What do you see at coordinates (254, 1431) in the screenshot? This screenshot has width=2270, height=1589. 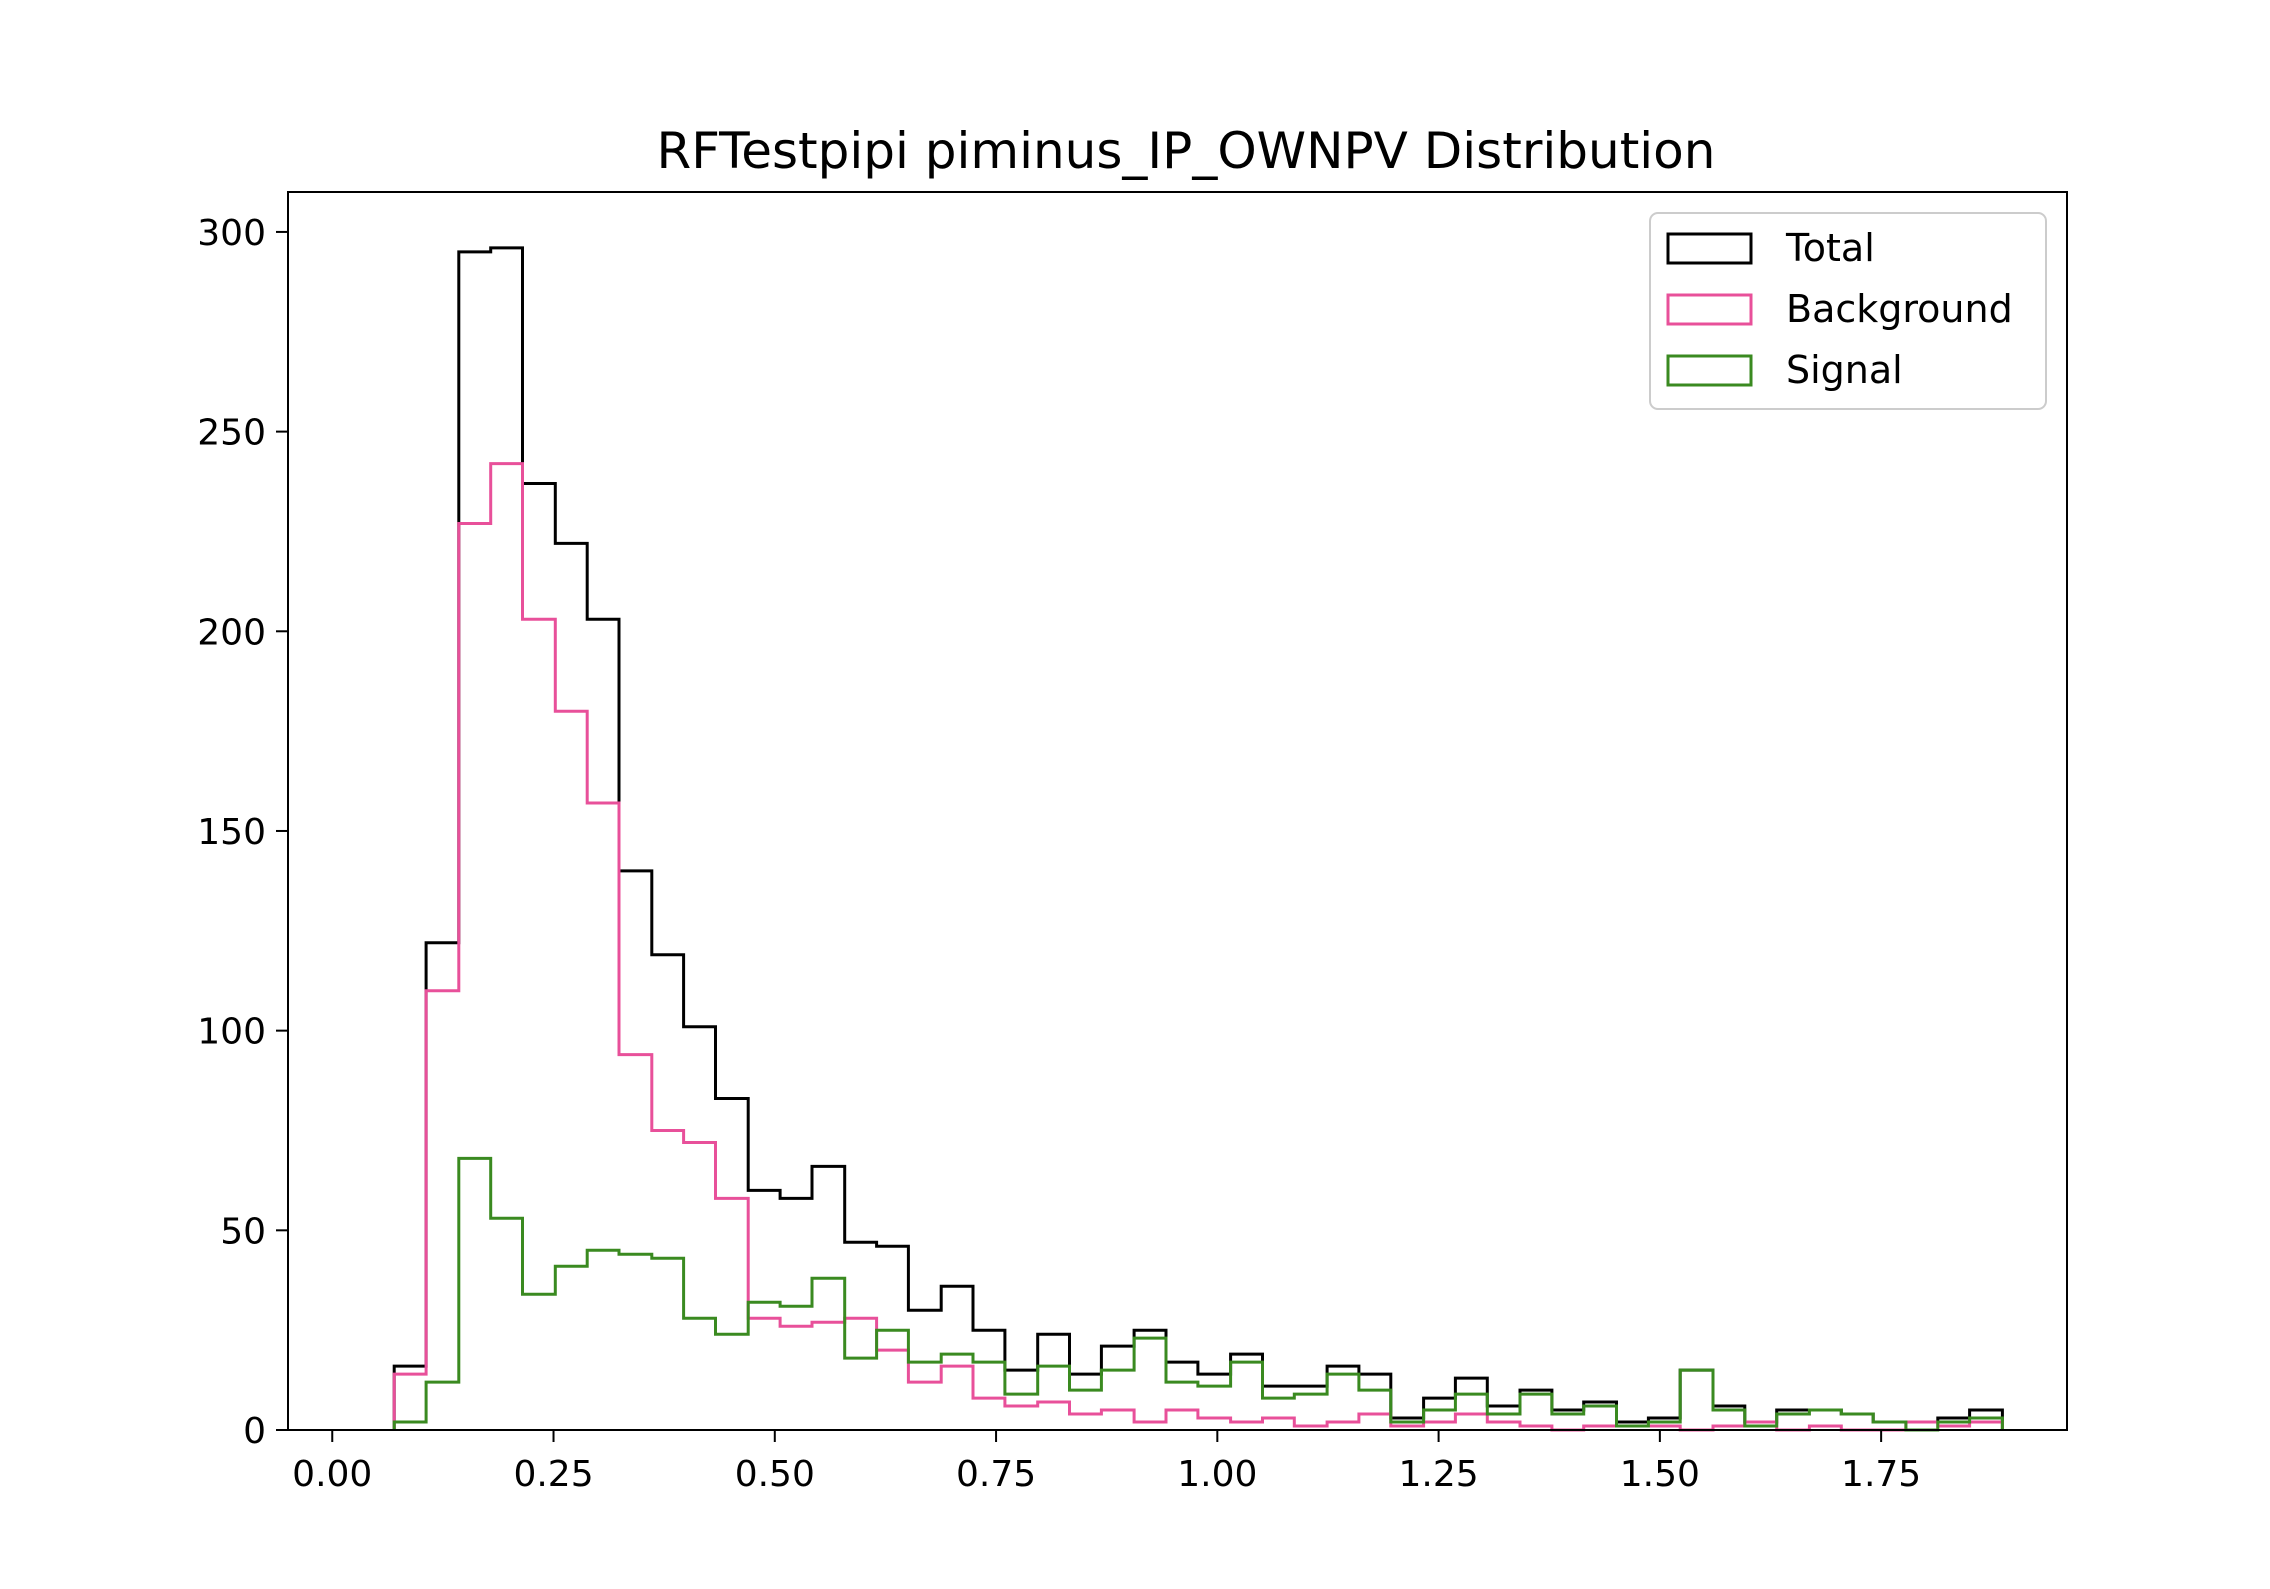 I see `y-tick-label: 0` at bounding box center [254, 1431].